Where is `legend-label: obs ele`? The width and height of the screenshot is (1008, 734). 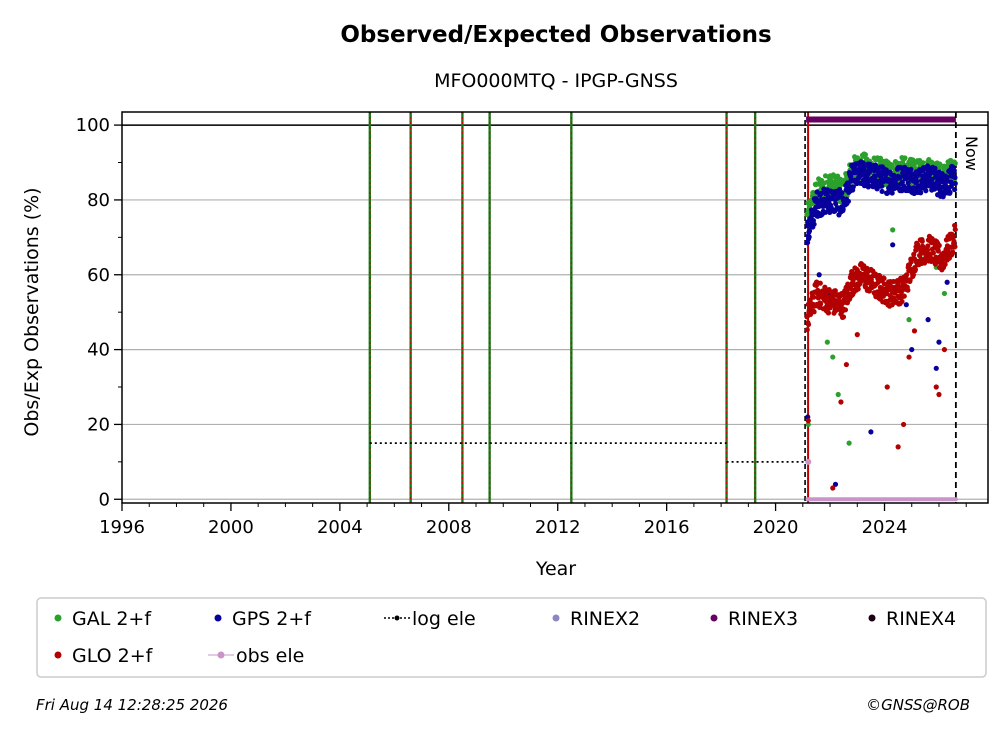 legend-label: obs ele is located at coordinates (270, 656).